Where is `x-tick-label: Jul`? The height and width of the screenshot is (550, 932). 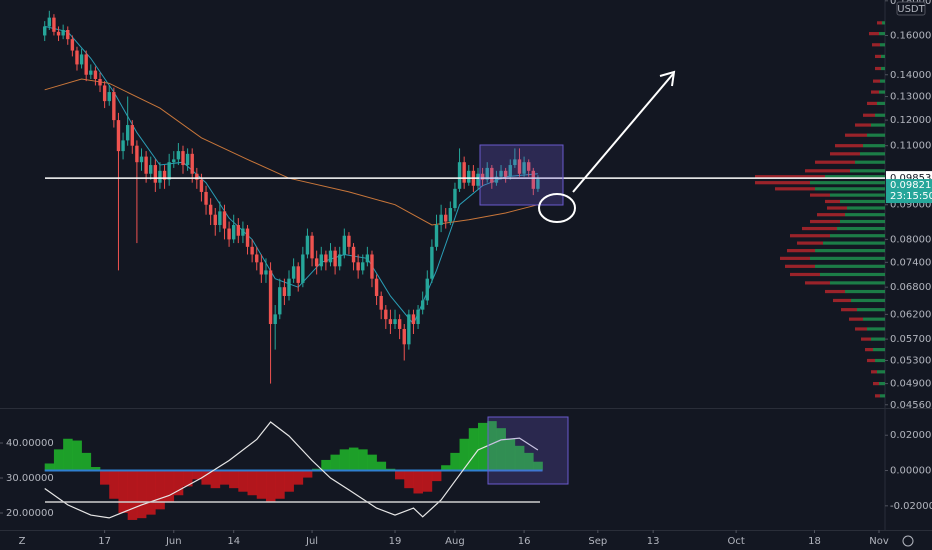
x-tick-label: Jul is located at coordinates (311, 541).